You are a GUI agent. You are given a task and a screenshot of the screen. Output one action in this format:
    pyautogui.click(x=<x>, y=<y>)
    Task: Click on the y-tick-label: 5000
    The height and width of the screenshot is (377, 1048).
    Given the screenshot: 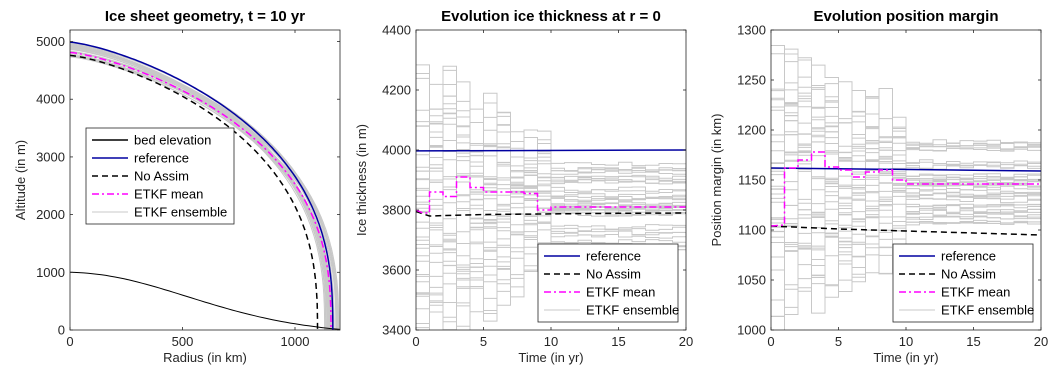 What is the action you would take?
    pyautogui.click(x=50, y=41)
    